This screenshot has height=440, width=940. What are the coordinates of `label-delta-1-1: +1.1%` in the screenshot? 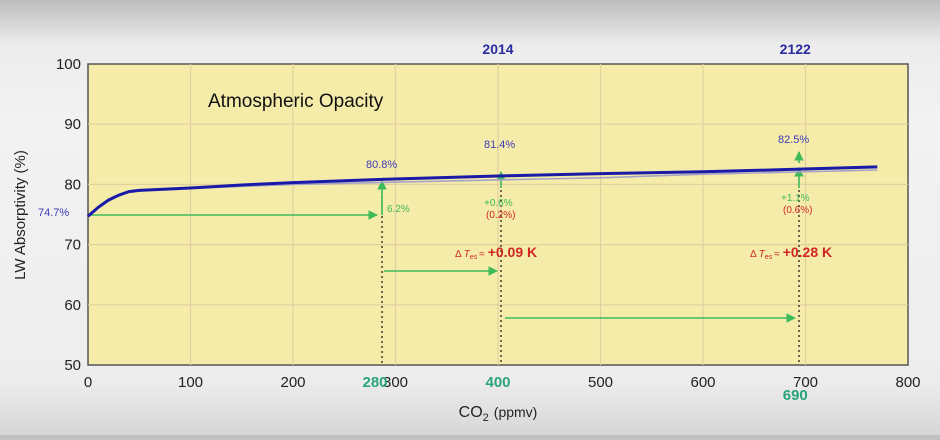 It's located at (795, 198).